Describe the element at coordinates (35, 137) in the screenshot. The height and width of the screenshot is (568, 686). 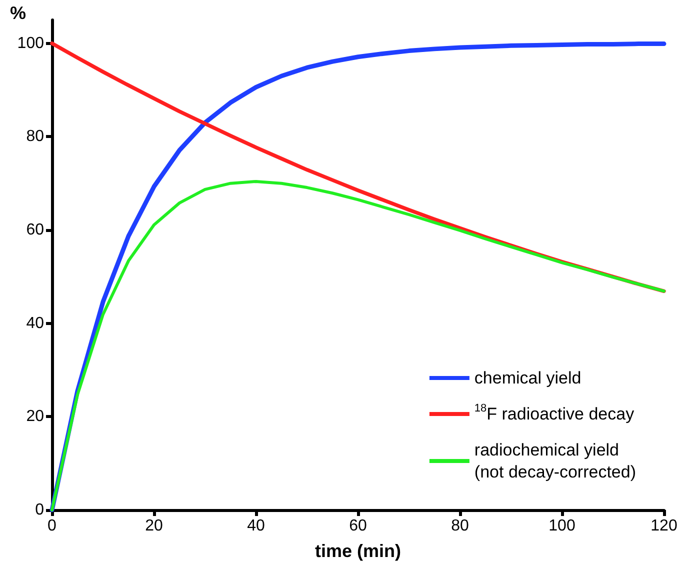
I see `y-tick-label: 80` at that location.